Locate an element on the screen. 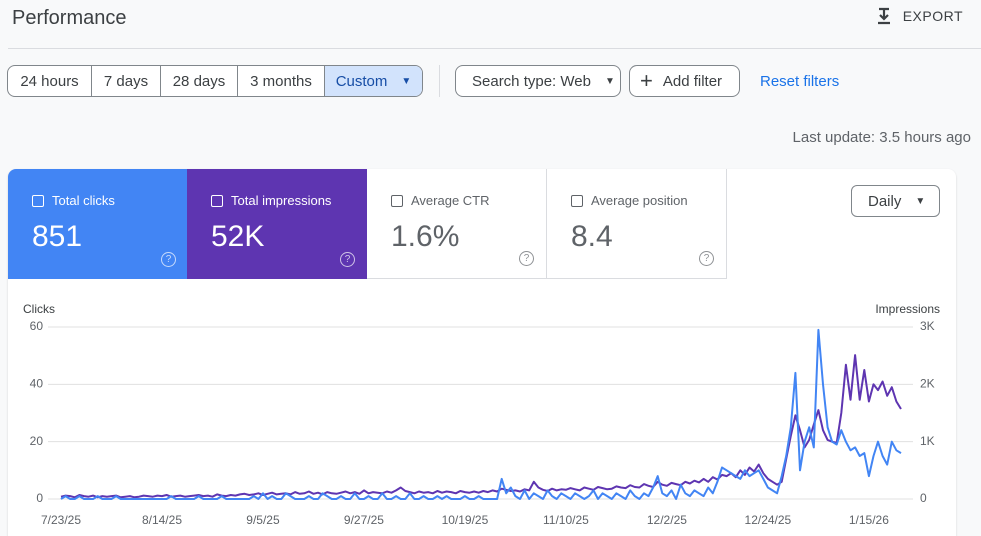 The image size is (981, 536). metric-value: 52K is located at coordinates (238, 236).